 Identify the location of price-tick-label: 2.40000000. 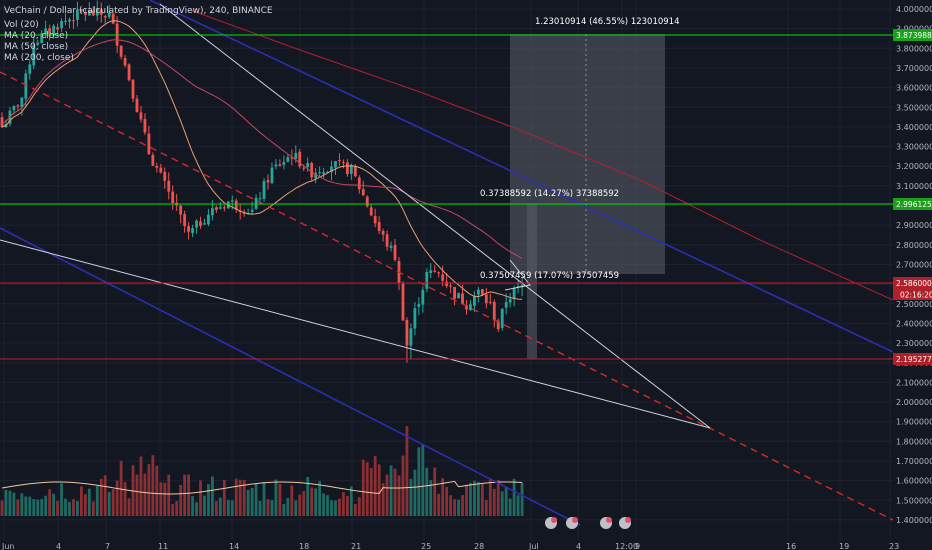
(914, 323).